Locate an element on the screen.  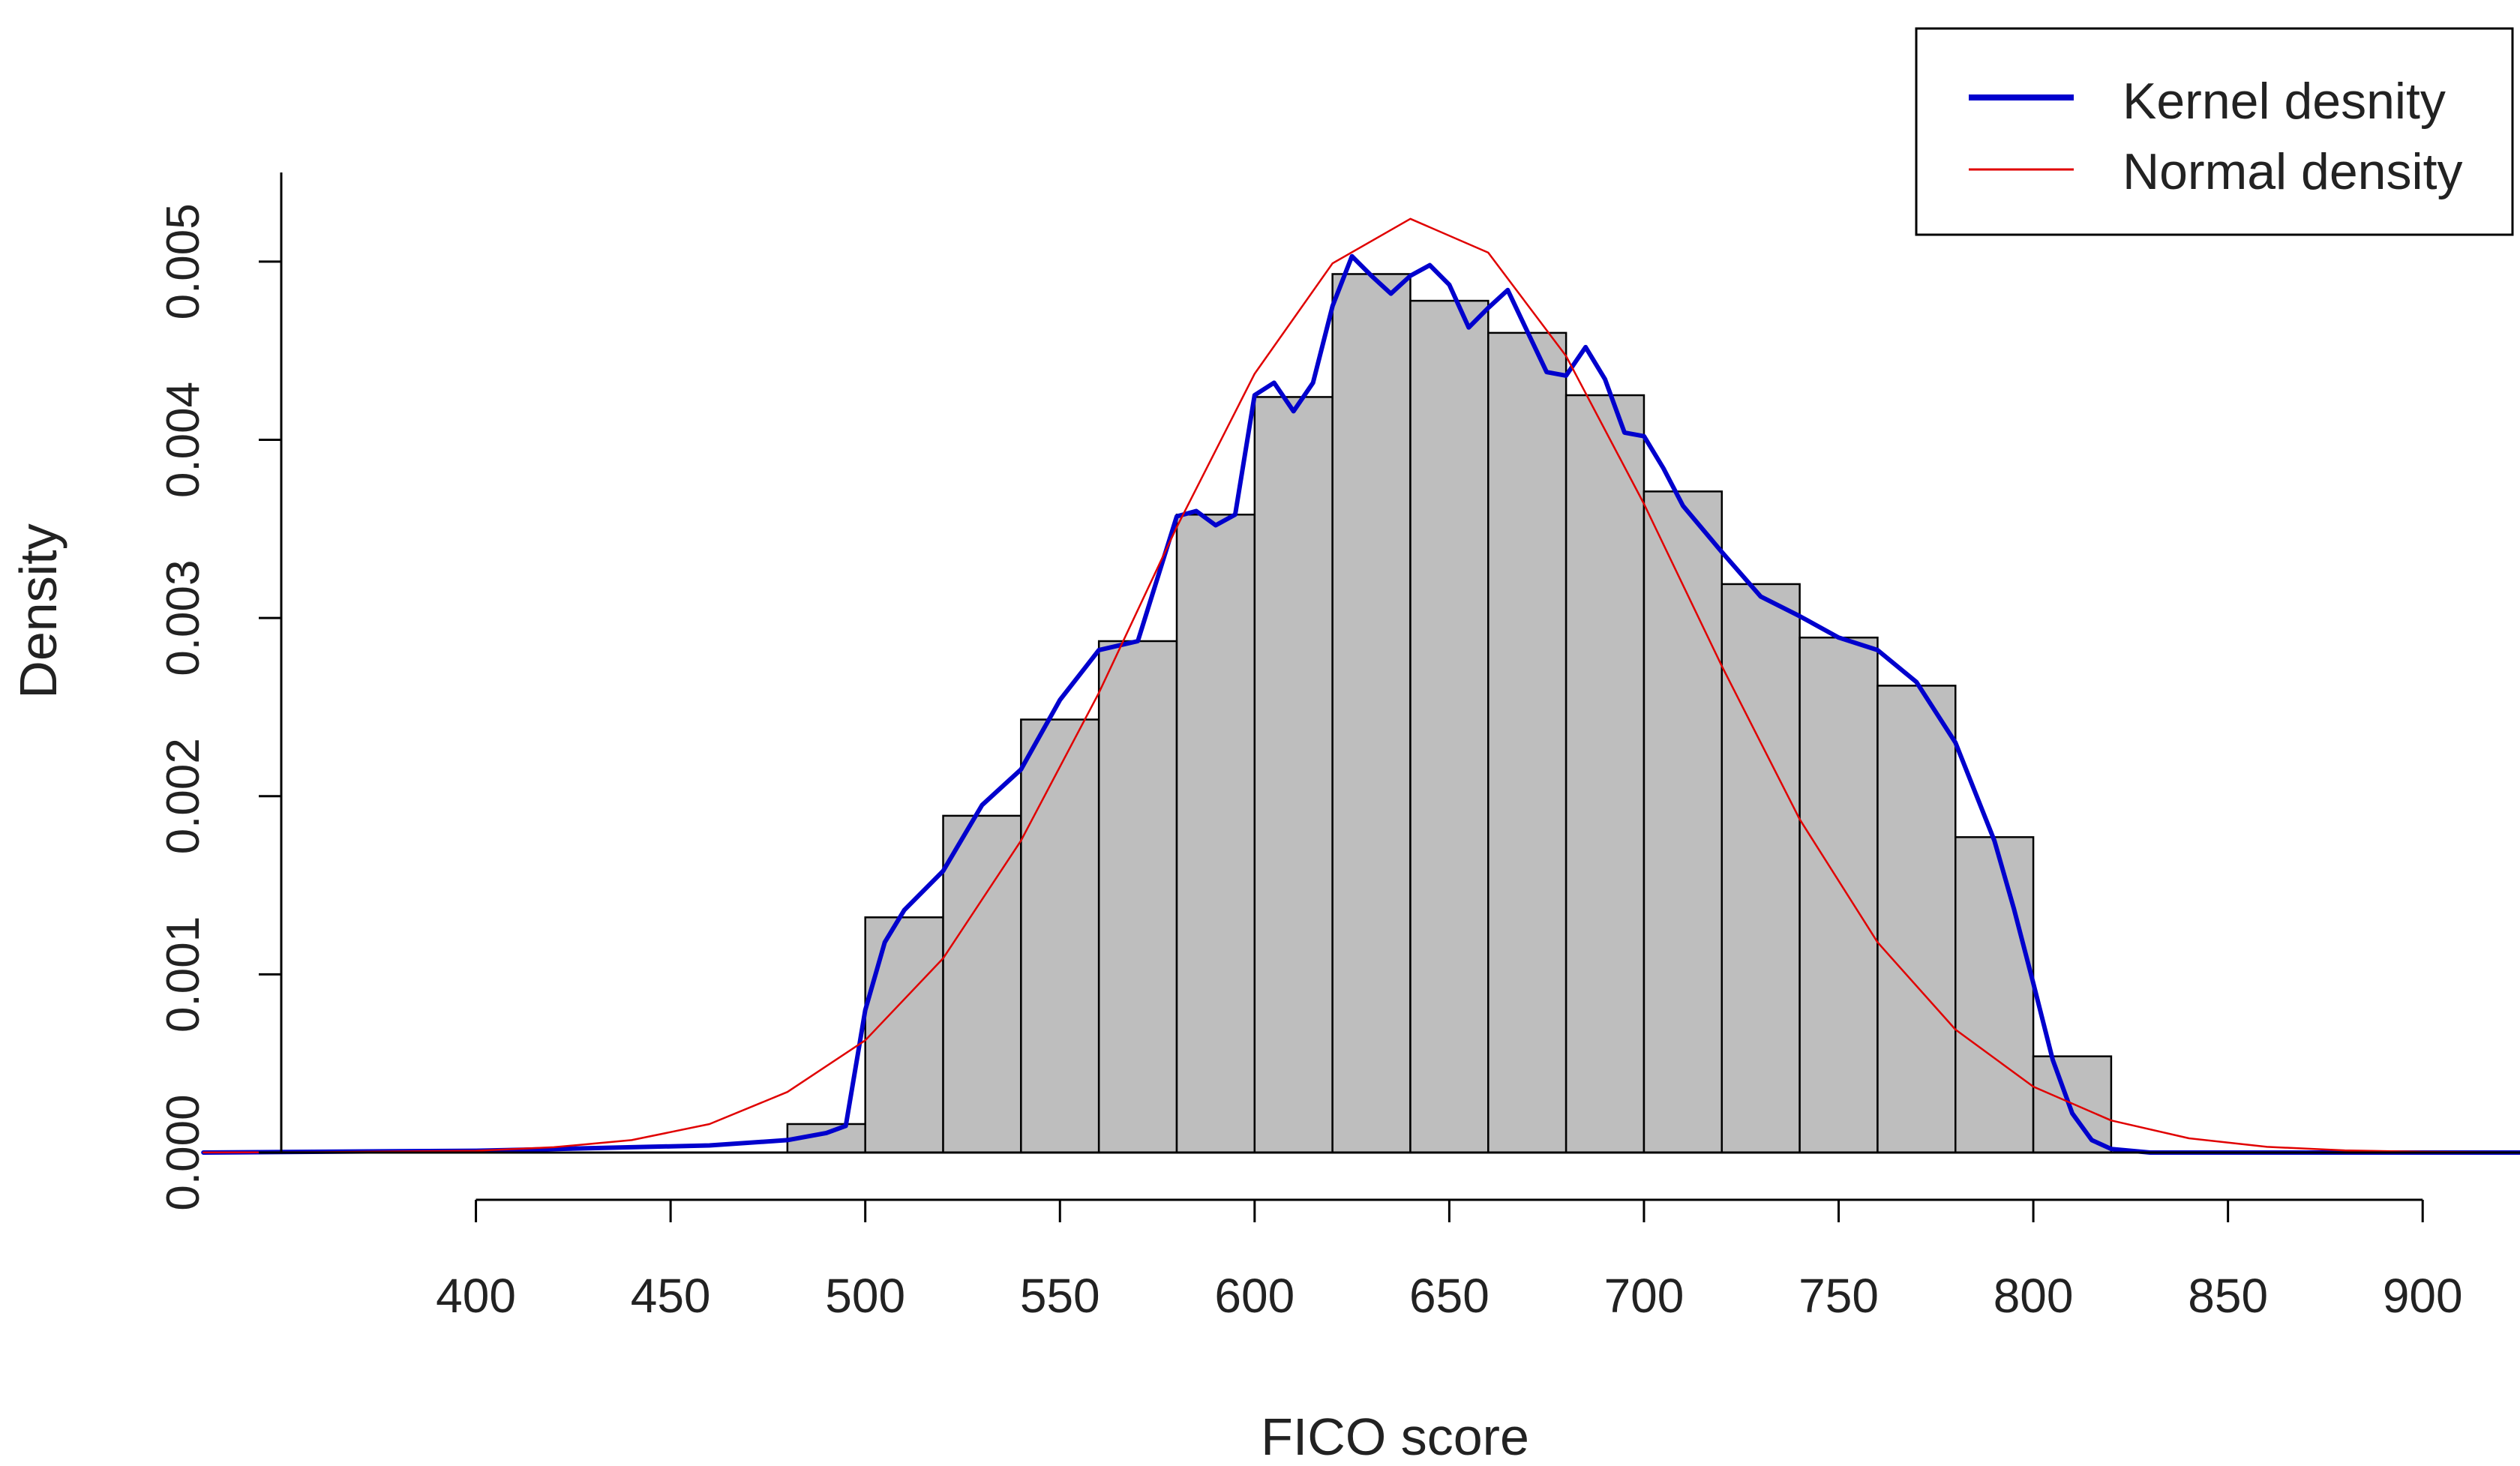
y-axis: 0.000 0.001 0.002 0.003 0.004 0.005 is located at coordinates (219, 707).